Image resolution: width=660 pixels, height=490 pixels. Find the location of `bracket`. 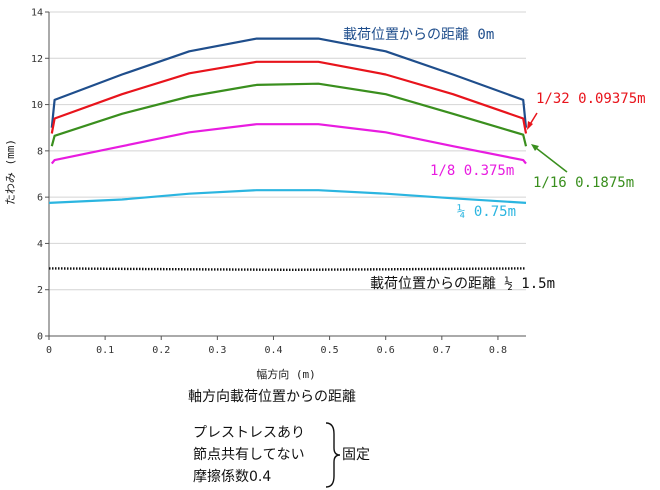

bracket is located at coordinates (333, 455).